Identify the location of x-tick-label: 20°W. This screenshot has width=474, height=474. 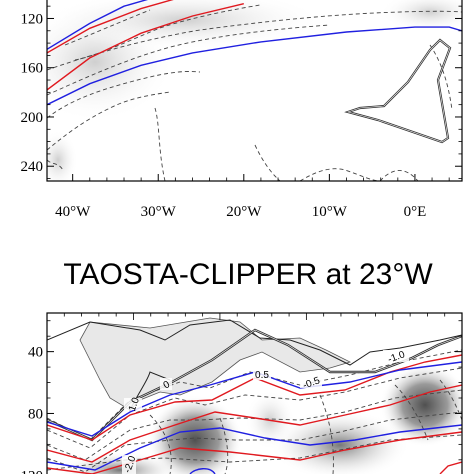
(244, 212).